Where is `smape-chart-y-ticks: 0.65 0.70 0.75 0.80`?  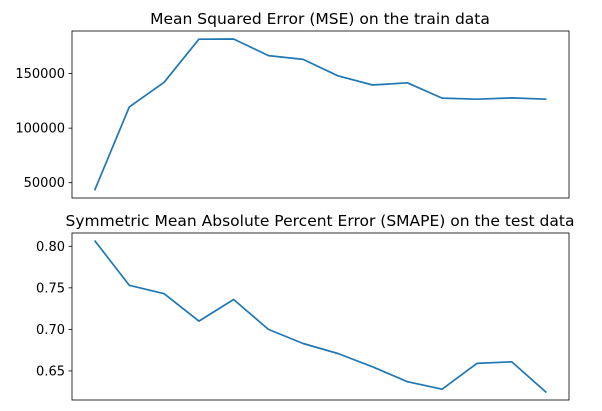
smape-chart-y-ticks: 0.65 0.70 0.75 0.80 is located at coordinates (54, 309).